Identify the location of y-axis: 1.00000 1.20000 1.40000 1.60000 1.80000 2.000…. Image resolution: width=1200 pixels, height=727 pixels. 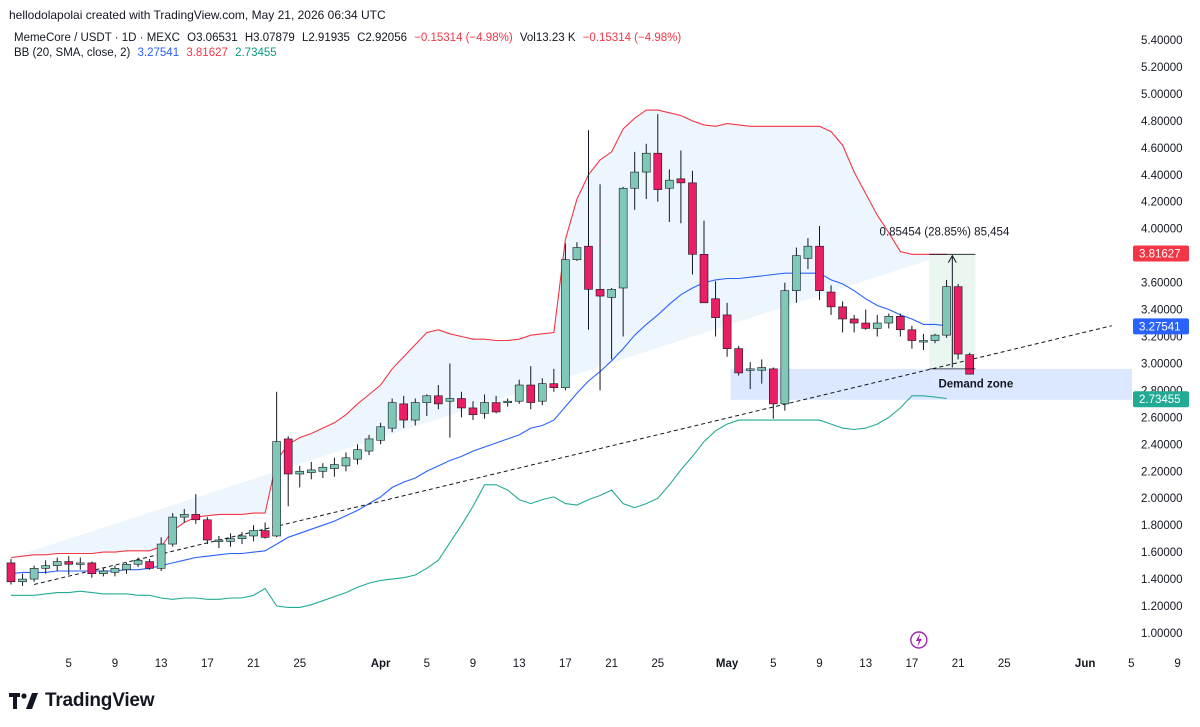
(1162, 337).